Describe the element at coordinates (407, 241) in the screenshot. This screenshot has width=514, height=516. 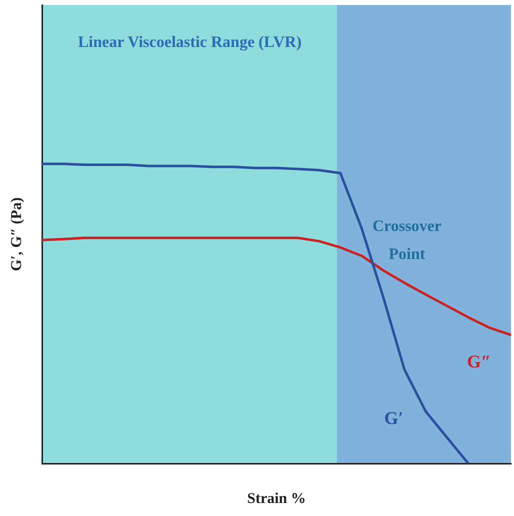
I see `annotation: Crossover Point` at that location.